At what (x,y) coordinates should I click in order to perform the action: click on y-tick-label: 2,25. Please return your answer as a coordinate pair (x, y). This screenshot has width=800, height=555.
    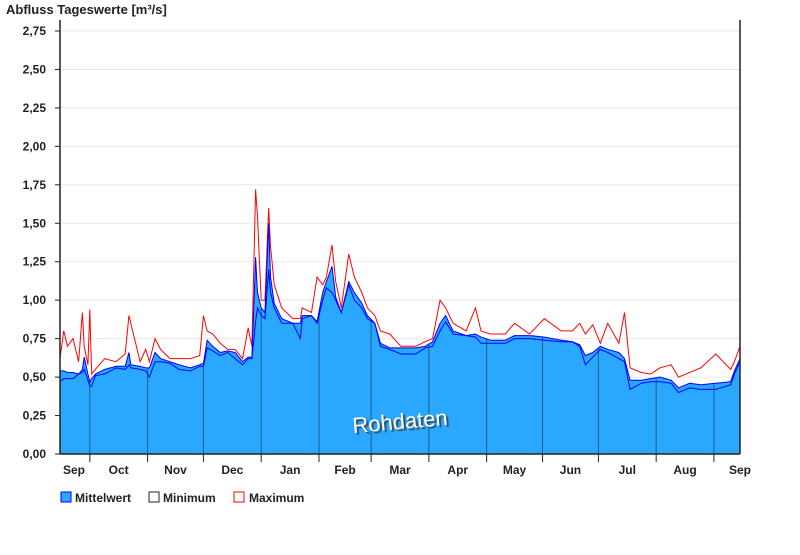
    Looking at the image, I should click on (35, 108).